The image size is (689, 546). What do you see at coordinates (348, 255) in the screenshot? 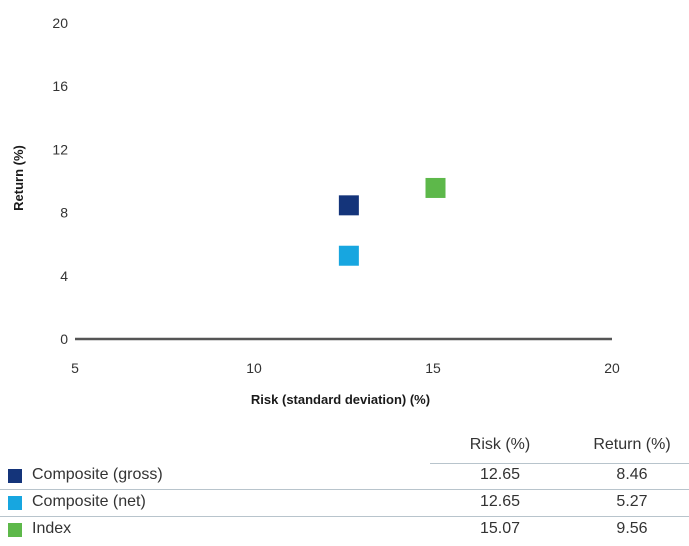
I see `data-point-composite-net` at bounding box center [348, 255].